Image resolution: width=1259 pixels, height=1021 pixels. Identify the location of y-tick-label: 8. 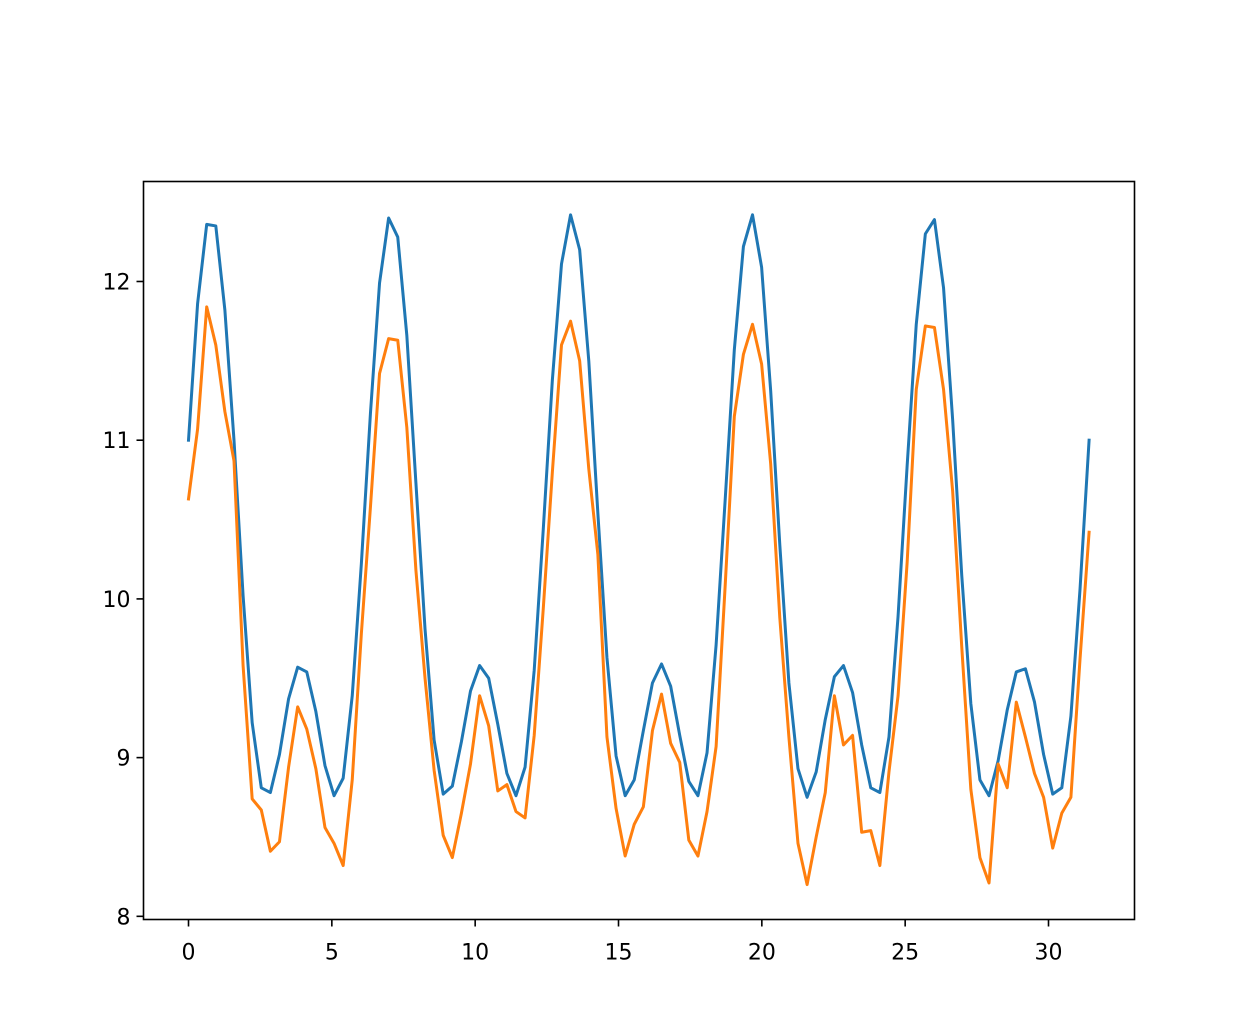
(124, 917).